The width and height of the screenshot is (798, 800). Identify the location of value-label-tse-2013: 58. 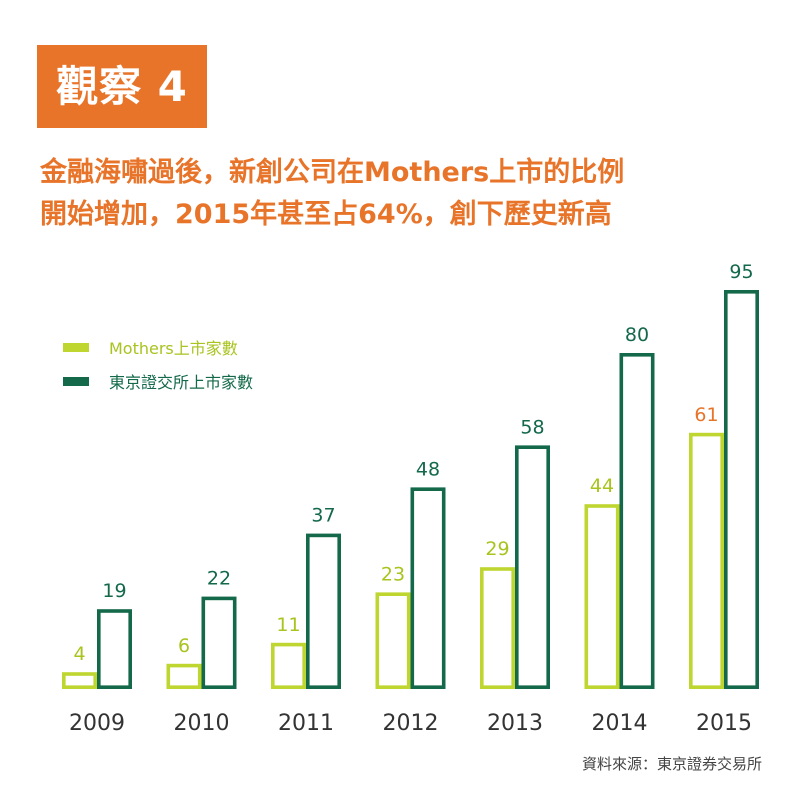
(532, 427).